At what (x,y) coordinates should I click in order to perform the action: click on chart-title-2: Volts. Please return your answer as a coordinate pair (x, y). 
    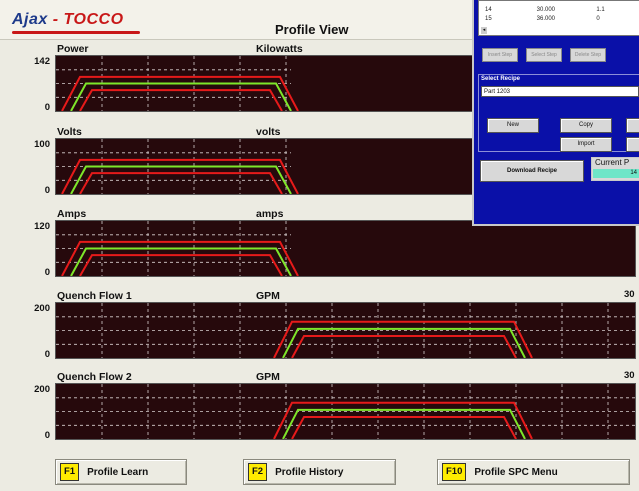
    Looking at the image, I should click on (69, 132).